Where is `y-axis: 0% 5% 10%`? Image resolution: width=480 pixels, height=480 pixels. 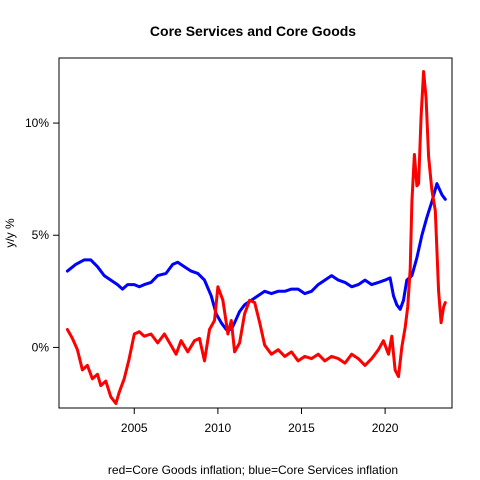 y-axis: 0% 5% 10% is located at coordinates (42, 235).